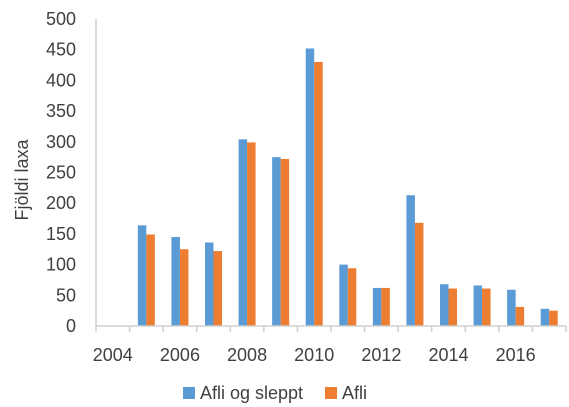 This screenshot has width=569, height=407. I want to click on y-axis-tick-labels: 0 50 100 150 200 250 300 350 400 450 500, so click(61, 172).